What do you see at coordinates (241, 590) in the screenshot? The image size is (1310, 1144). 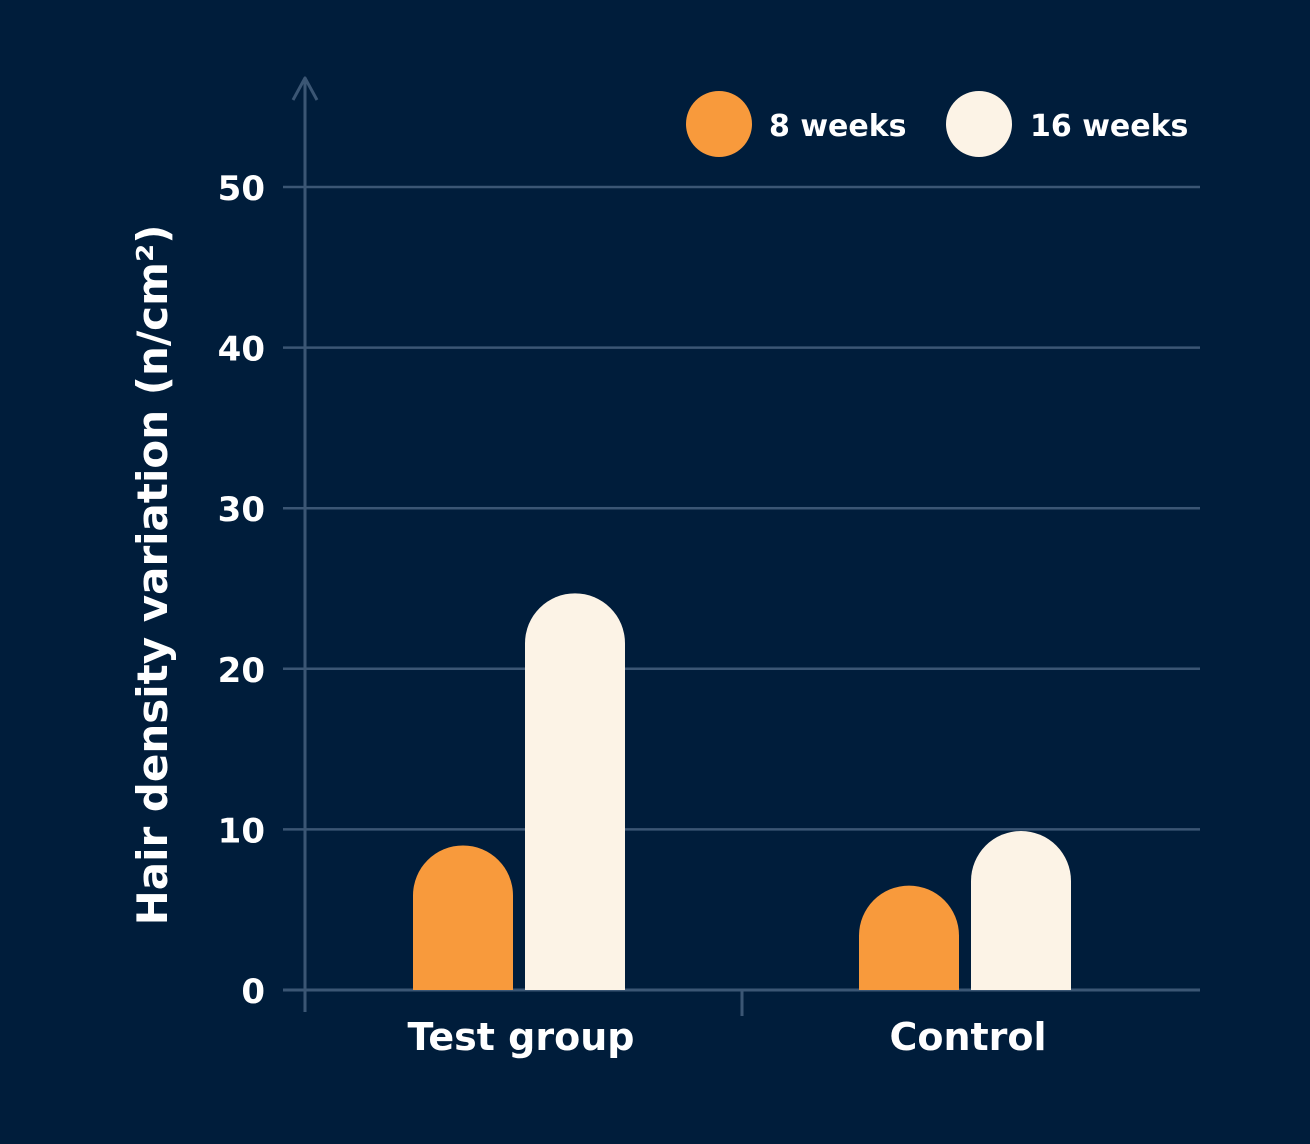 I see `y-tick-labels: 0 10 20 30 40 50` at bounding box center [241, 590].